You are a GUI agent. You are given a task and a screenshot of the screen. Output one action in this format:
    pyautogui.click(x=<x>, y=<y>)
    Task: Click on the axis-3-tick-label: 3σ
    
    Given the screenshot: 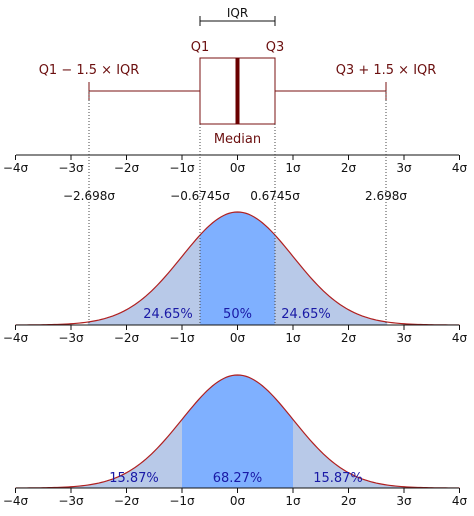 What is the action you would take?
    pyautogui.click(x=404, y=501)
    